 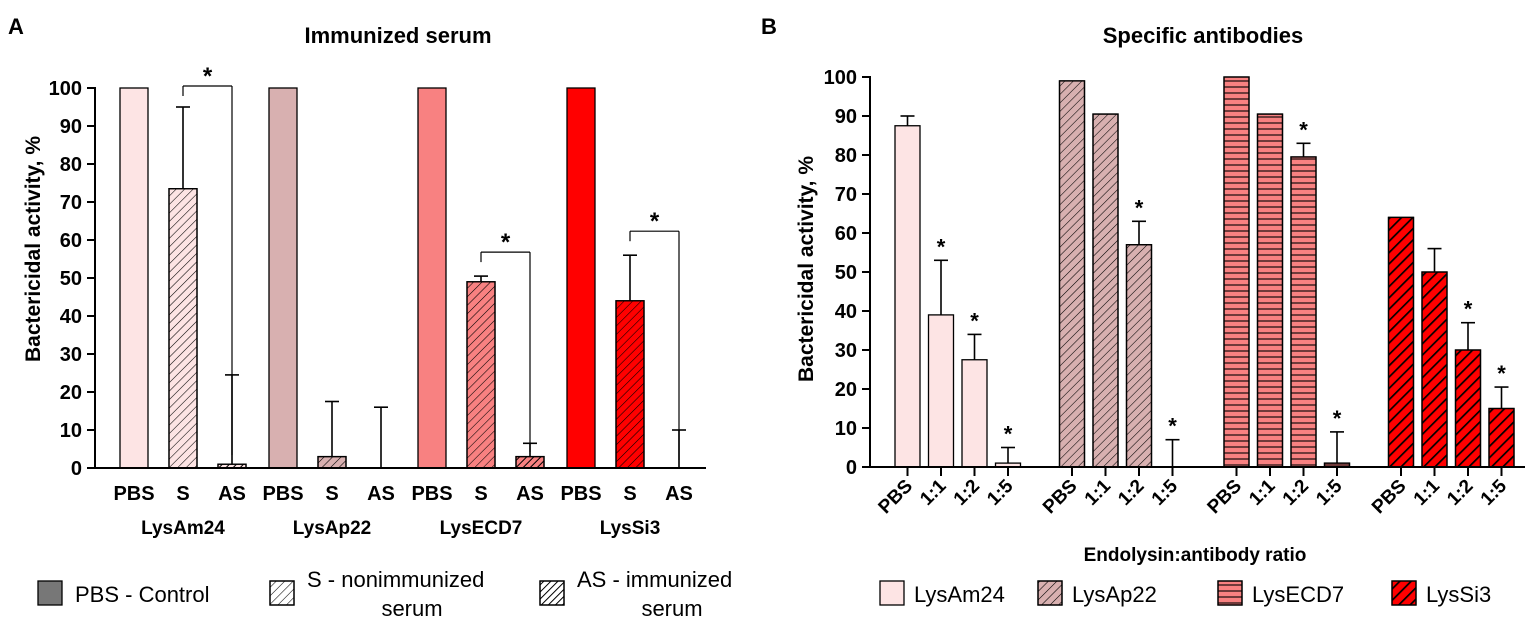 What do you see at coordinates (1185, 593) in the screenshot?
I see `panel-b-legend: LysAm24 LysAp22 LysECD7 LysSi3` at bounding box center [1185, 593].